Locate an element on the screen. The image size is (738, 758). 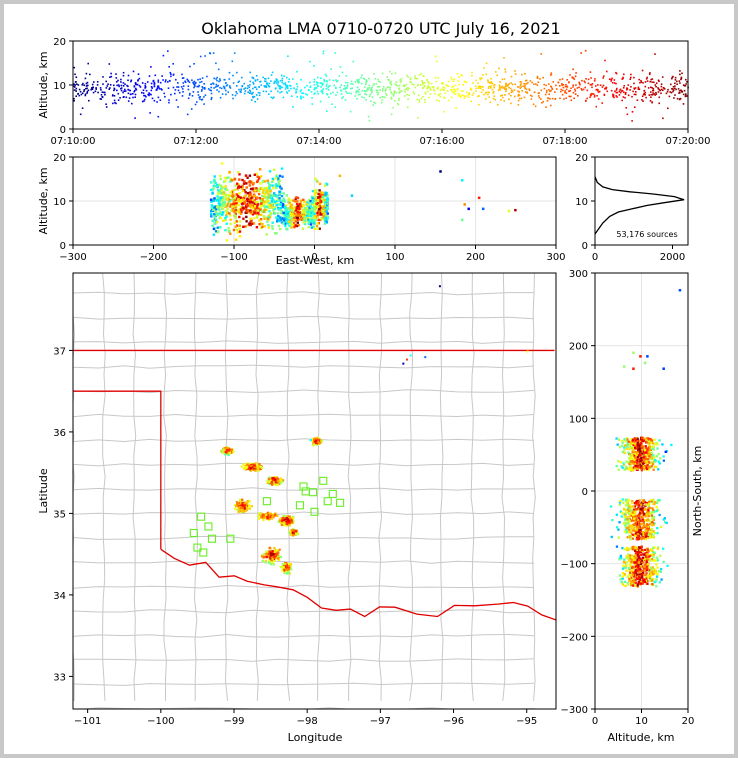
east-west-outlier is located at coordinates (352, 195).